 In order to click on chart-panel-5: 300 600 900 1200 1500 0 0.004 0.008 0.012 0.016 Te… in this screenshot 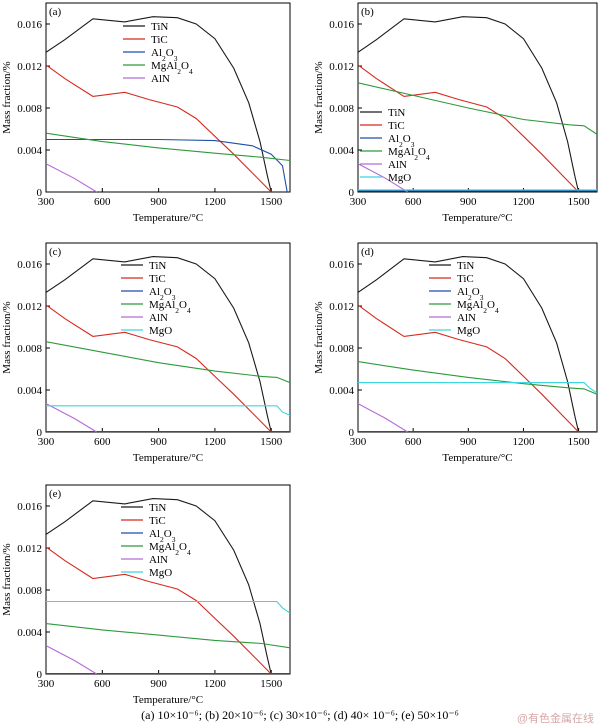, I will do `click(146, 595)`.